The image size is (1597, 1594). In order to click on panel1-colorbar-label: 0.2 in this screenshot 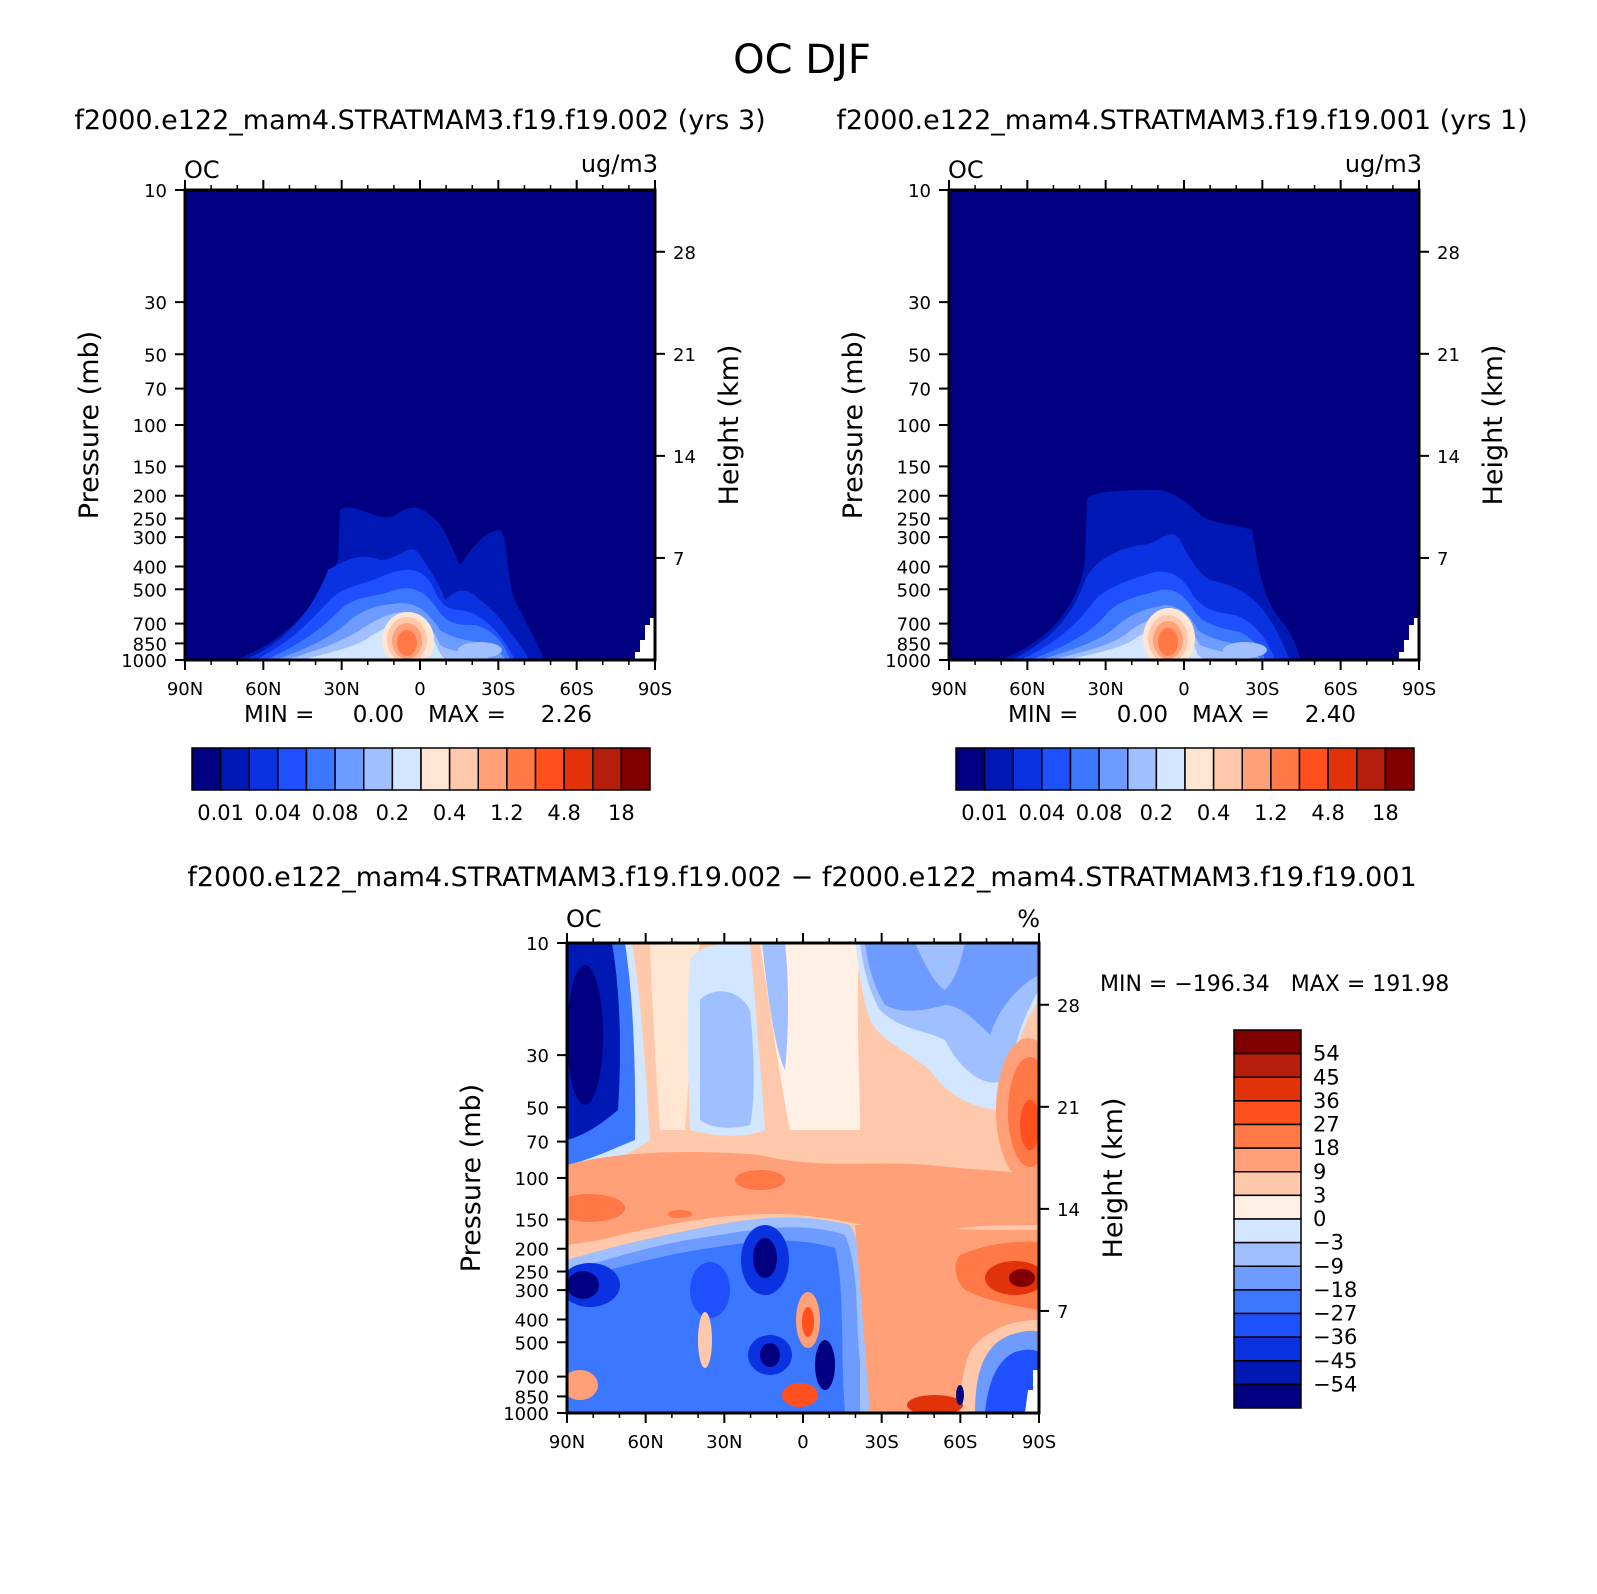, I will do `click(392, 813)`.